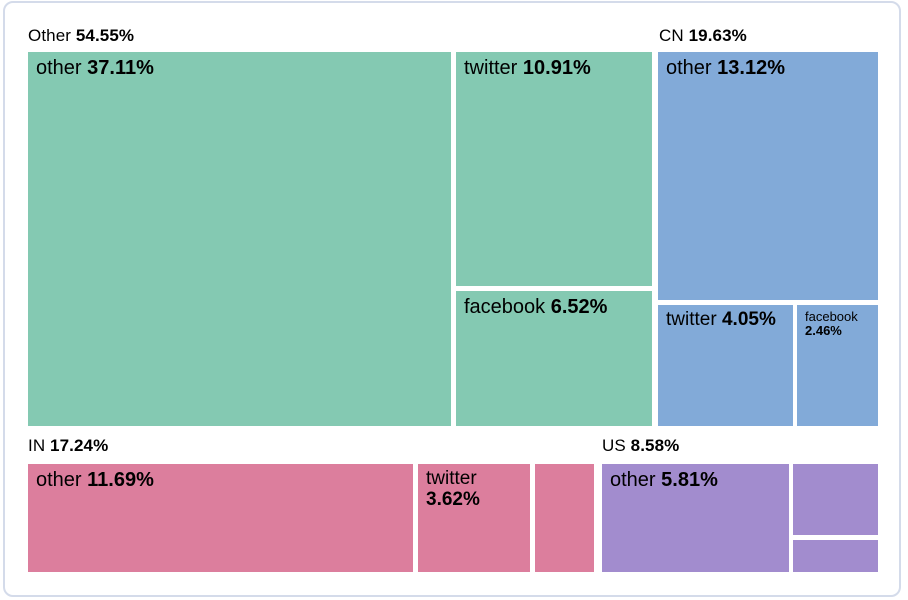 The width and height of the screenshot is (908, 600). I want to click on group-name: IN, so click(37, 445).